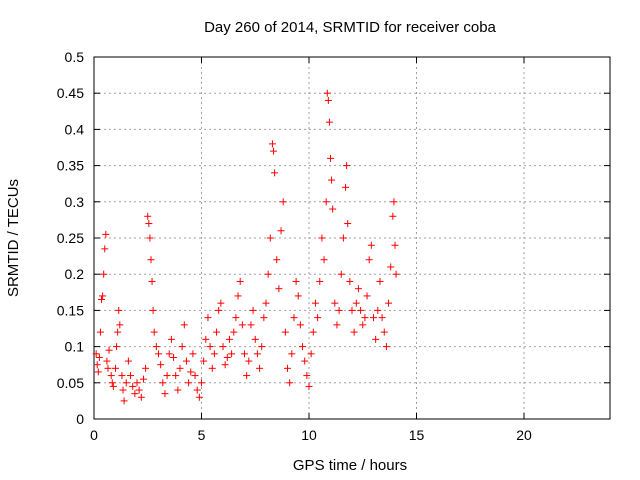 The width and height of the screenshot is (640, 480). What do you see at coordinates (70, 383) in the screenshot?
I see `y-tick-label: 0.05` at bounding box center [70, 383].